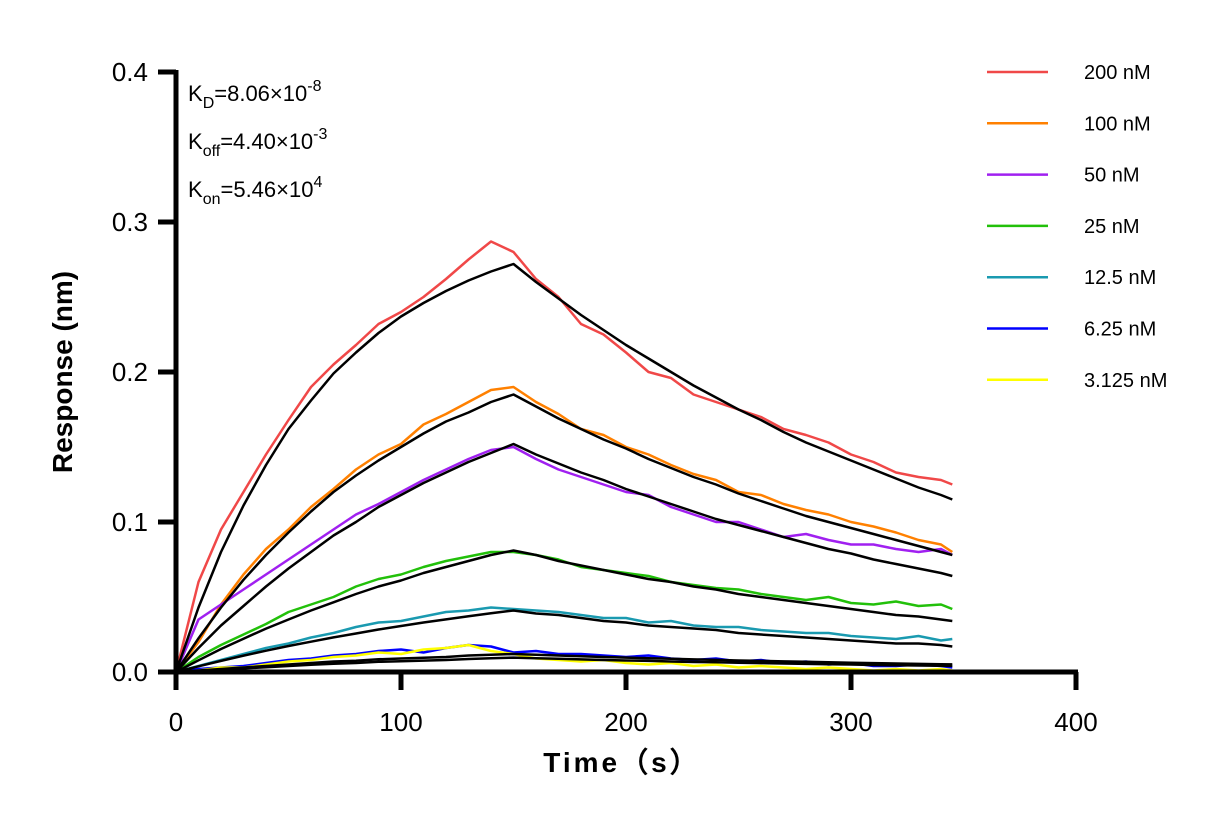  Describe the element at coordinates (255, 191) in the screenshot. I see `kinetic-constant-on: Kon=5.46×104` at that location.